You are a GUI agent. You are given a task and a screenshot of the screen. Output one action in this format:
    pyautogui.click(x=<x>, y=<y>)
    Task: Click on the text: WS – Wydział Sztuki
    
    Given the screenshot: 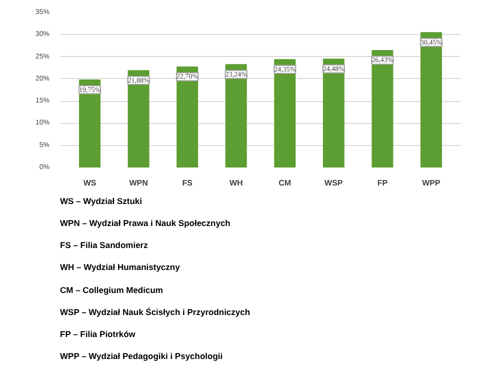 What is the action you would take?
    pyautogui.click(x=102, y=201)
    